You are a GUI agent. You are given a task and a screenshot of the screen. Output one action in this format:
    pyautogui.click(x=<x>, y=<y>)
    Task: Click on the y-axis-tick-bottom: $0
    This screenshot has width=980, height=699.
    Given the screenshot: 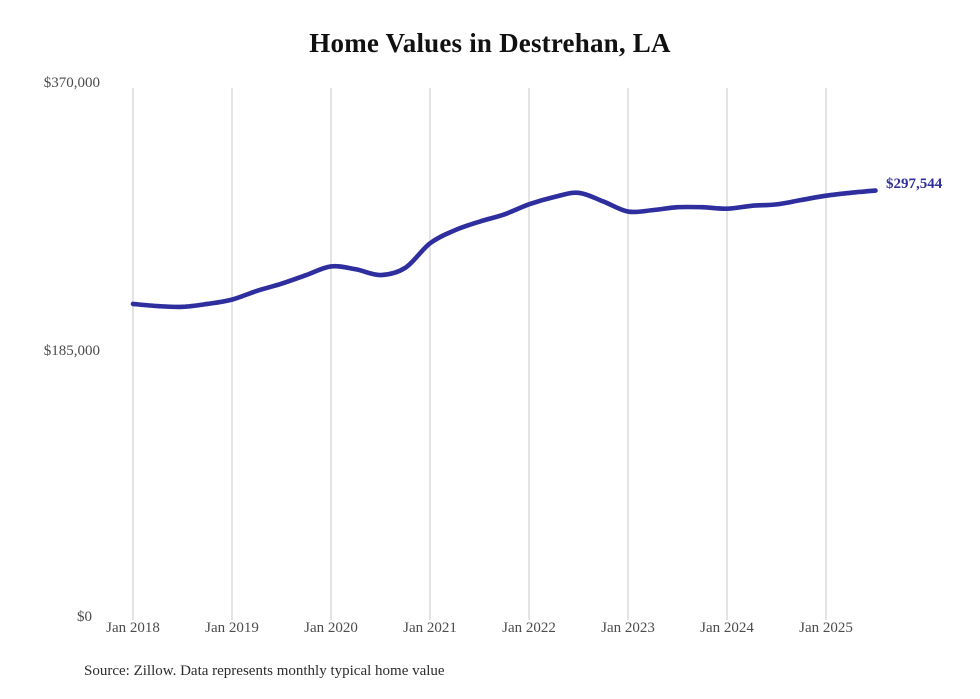 What is the action you would take?
    pyautogui.click(x=84, y=617)
    